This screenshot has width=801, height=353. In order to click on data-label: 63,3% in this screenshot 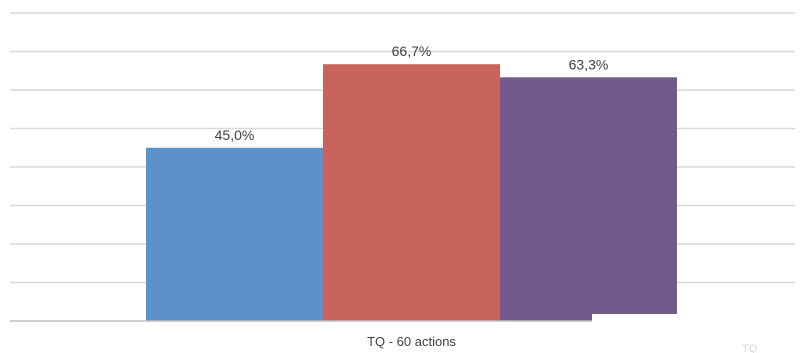, I will do `click(589, 64)`.